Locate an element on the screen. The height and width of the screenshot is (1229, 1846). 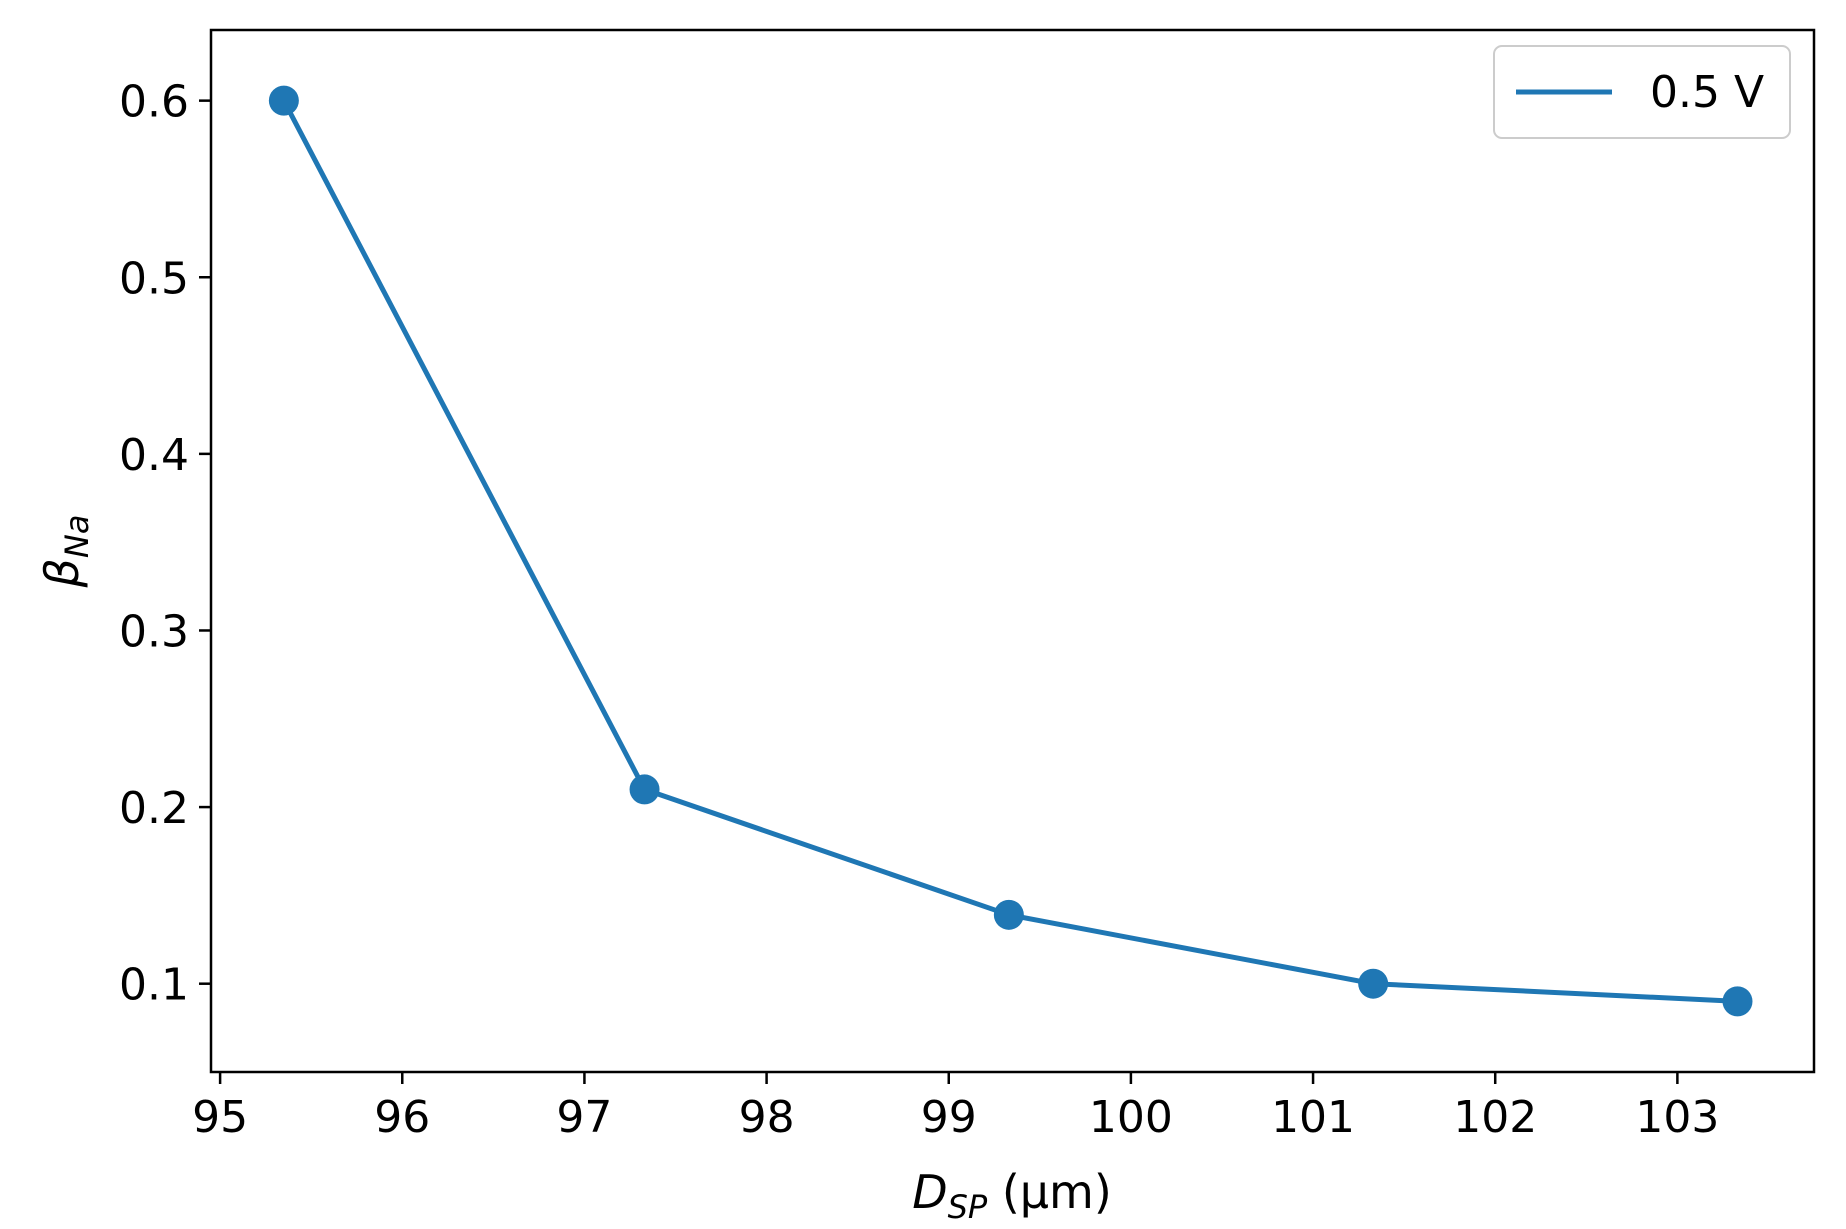
y-tick-label: 0.2 is located at coordinates (154, 808).